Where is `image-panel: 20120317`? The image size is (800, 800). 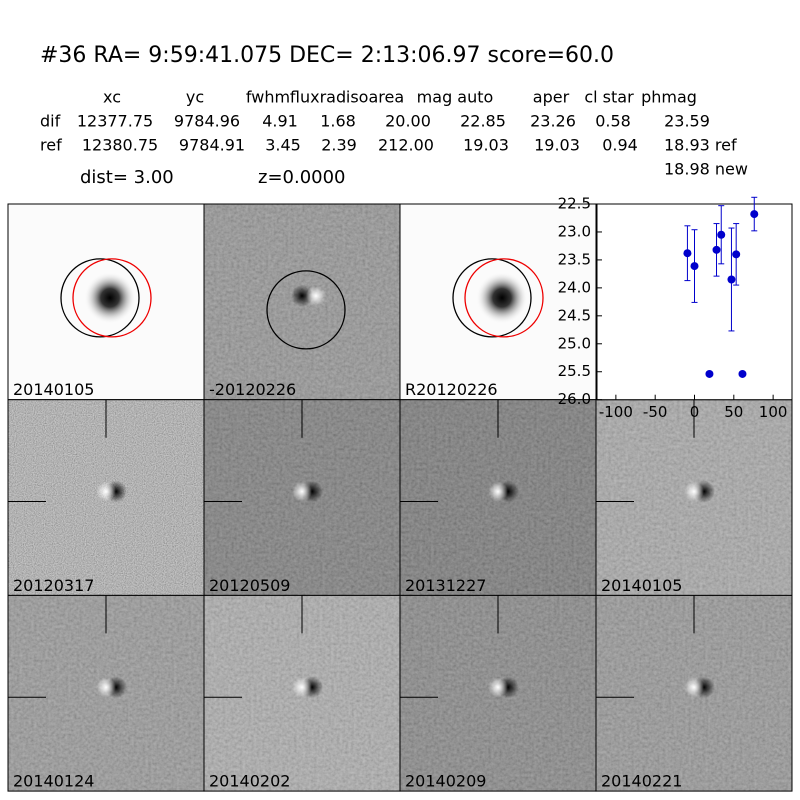 image-panel: 20120317 is located at coordinates (106, 497).